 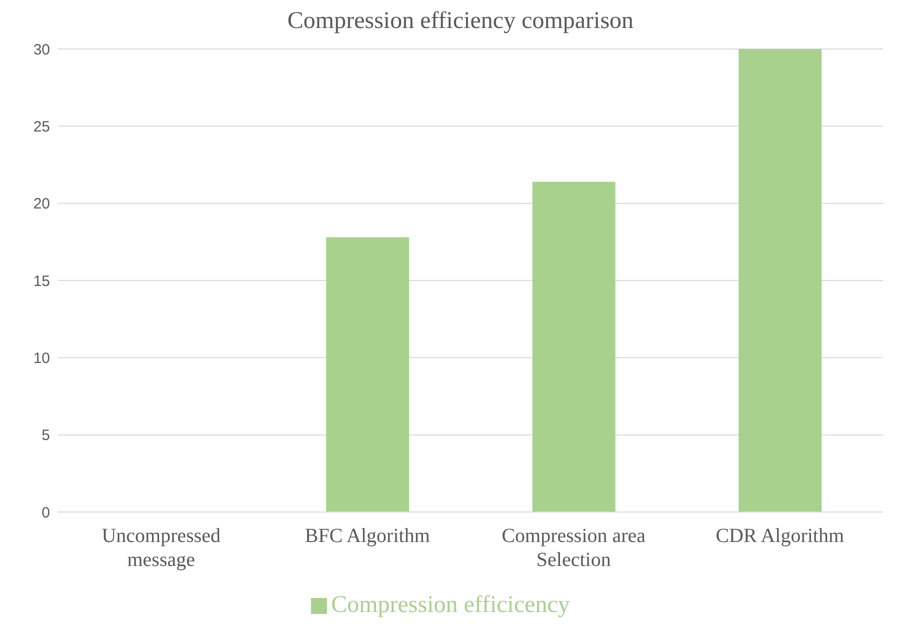 I want to click on x-tick-label: Uncompressed message, so click(x=161, y=548).